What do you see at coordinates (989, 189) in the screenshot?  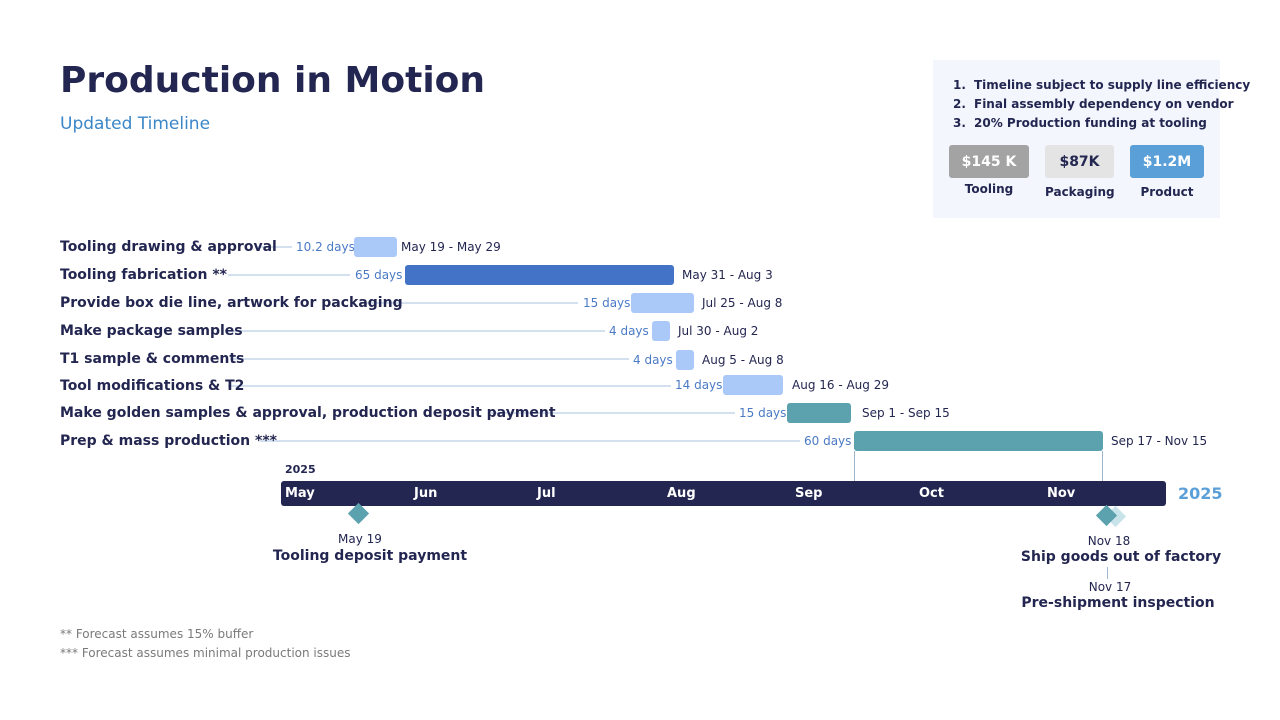 I see `budget-tooling-label: Tooling` at bounding box center [989, 189].